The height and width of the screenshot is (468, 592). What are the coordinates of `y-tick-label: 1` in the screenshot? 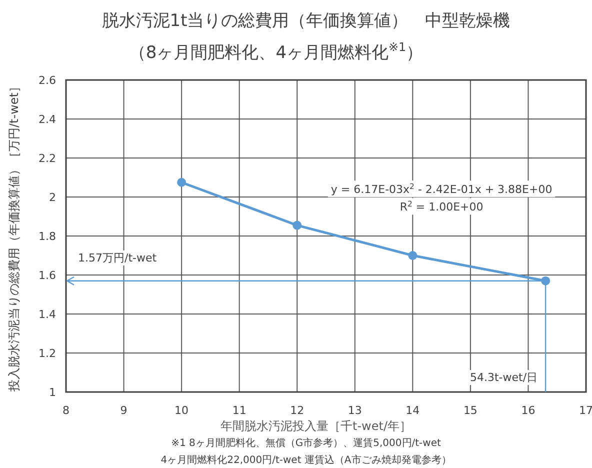 It's located at (52, 392).